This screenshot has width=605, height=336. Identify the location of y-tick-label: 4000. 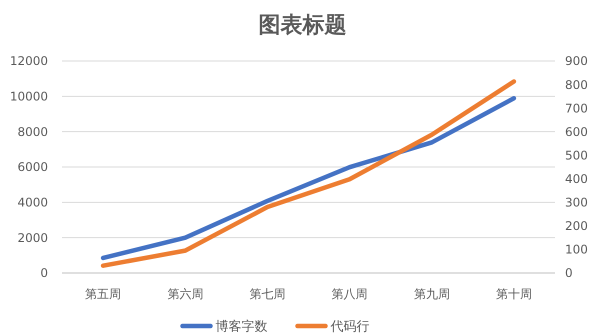
(32, 203).